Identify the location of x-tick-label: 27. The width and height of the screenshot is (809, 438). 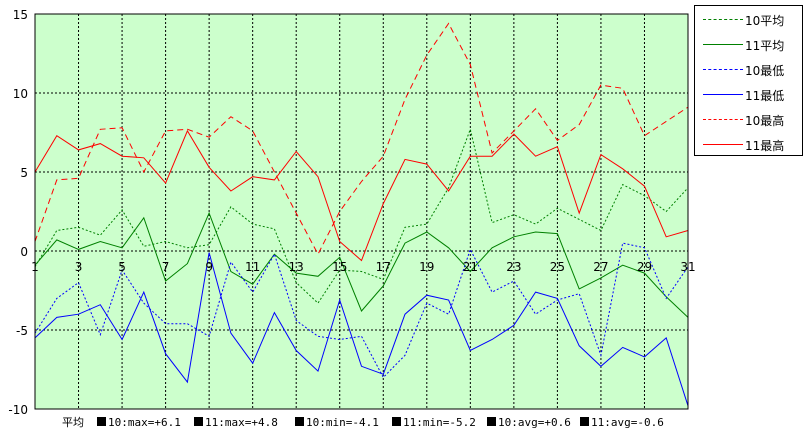
(600, 267).